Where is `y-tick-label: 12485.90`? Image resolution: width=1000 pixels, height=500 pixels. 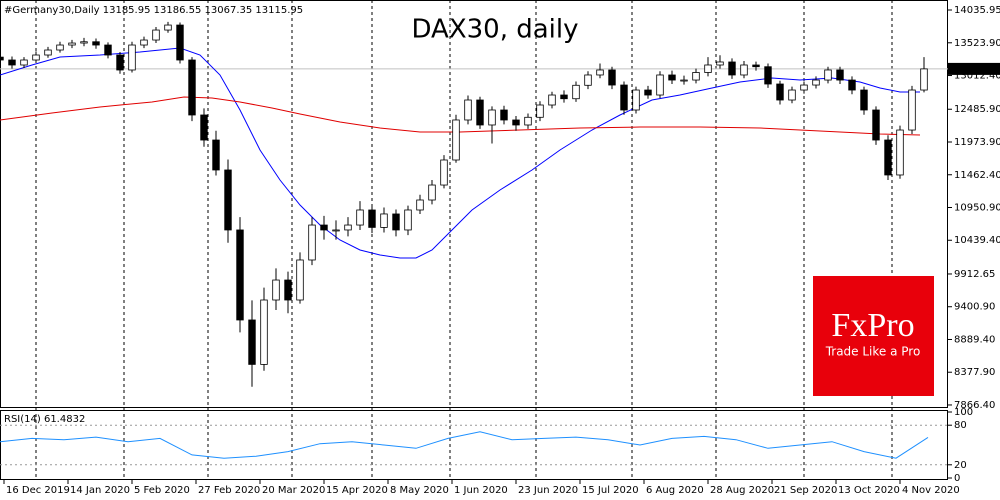 y-tick-label: 12485.90 is located at coordinates (977, 109).